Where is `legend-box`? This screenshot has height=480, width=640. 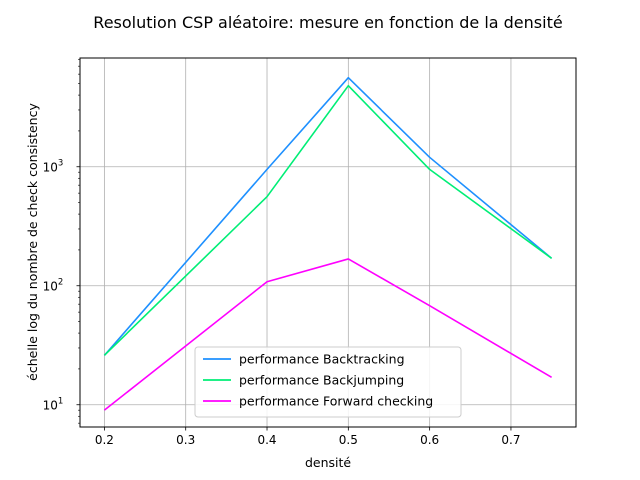 legend-box is located at coordinates (328, 382).